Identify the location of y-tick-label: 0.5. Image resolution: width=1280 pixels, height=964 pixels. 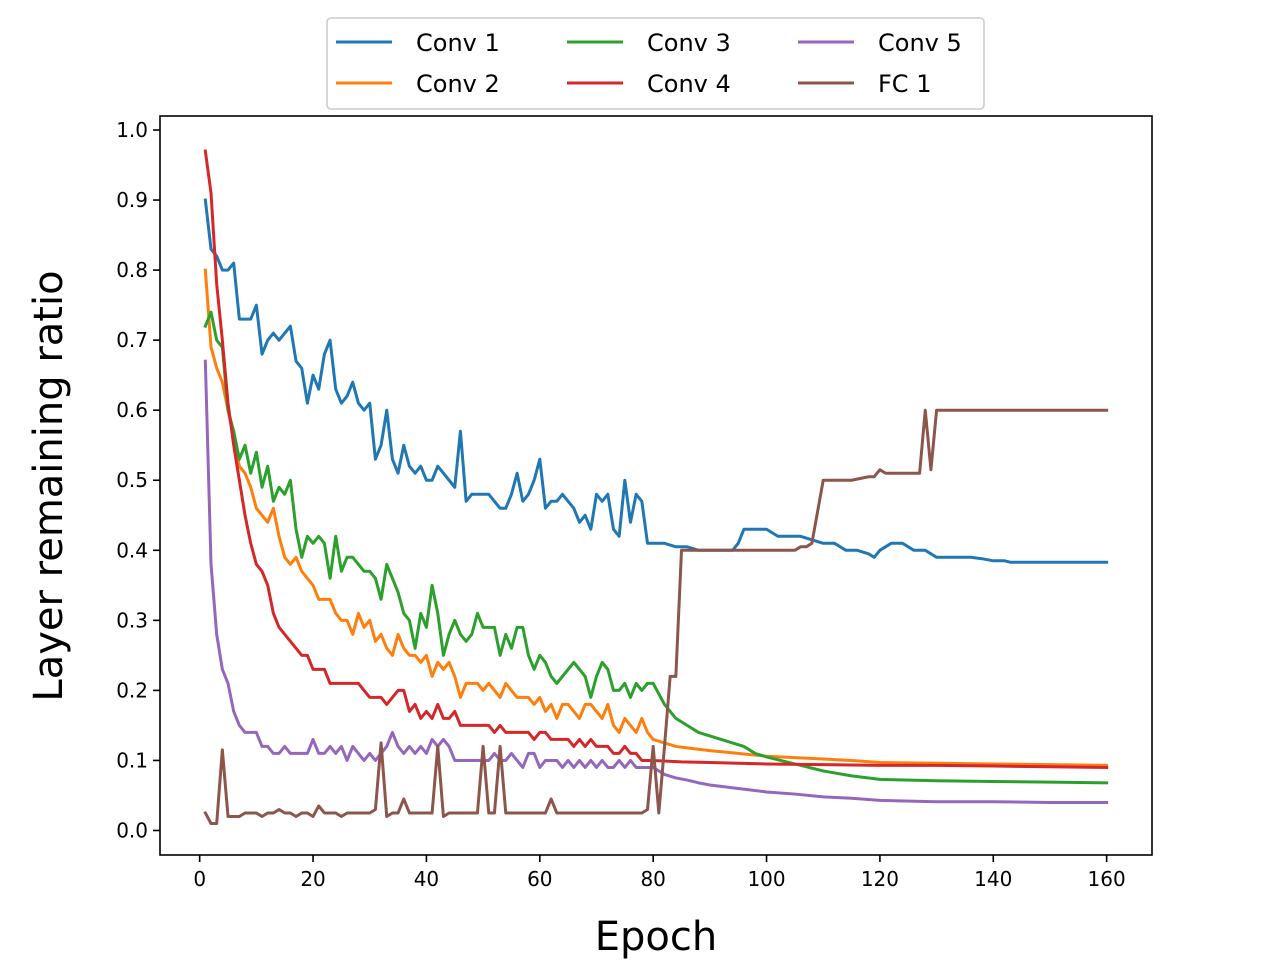
(132, 480).